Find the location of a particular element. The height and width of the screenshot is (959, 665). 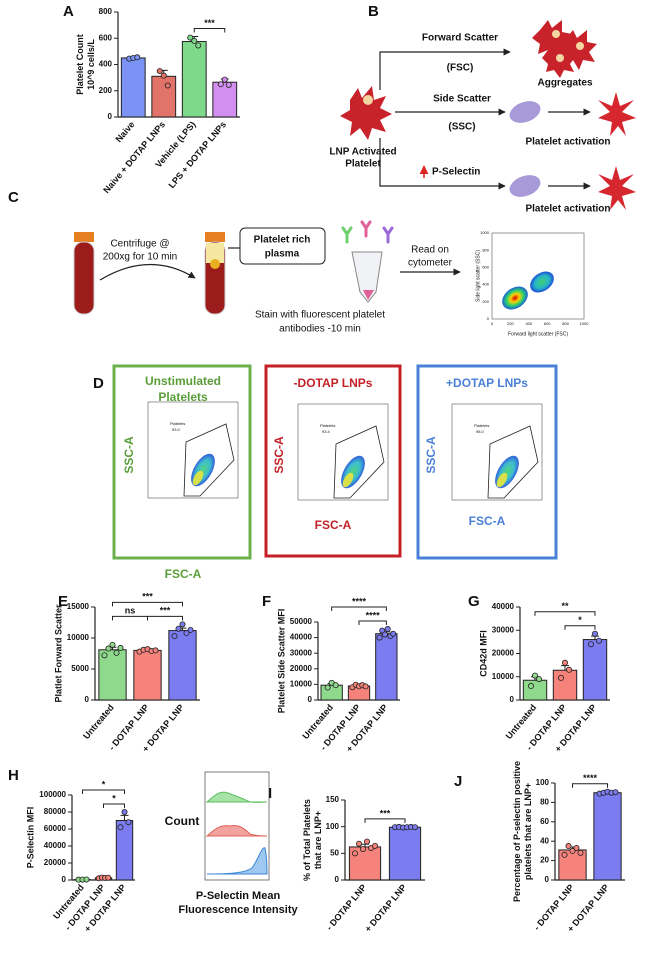

y-tick-label: 150 is located at coordinates (333, 799).